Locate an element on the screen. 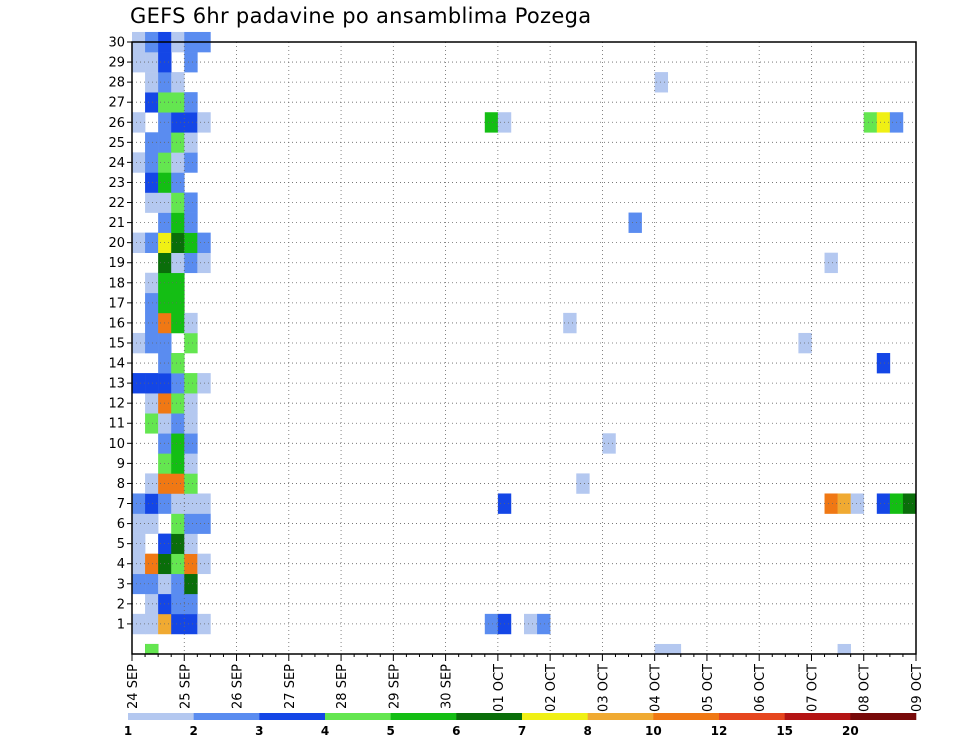 This screenshot has width=960, height=742. y-tick-label: 23 is located at coordinates (116, 183).